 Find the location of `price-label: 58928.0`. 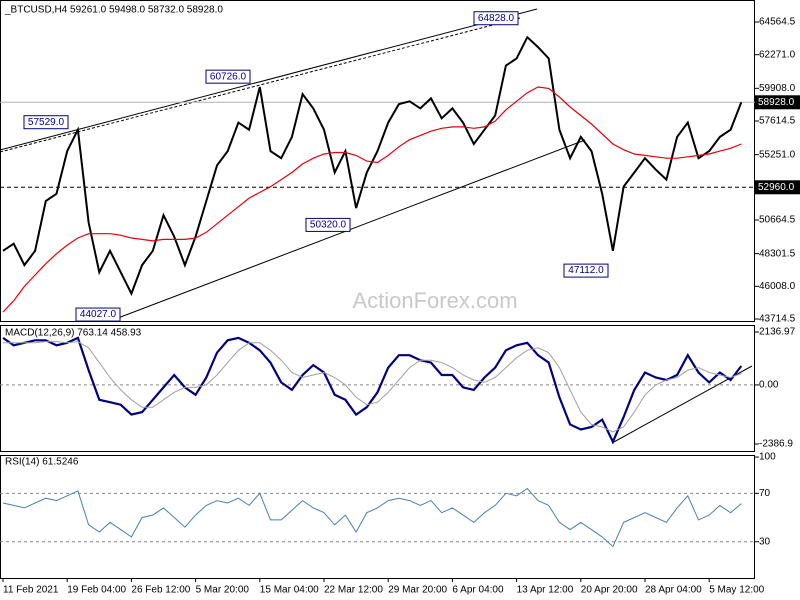

price-label: 58928.0 is located at coordinates (776, 102).